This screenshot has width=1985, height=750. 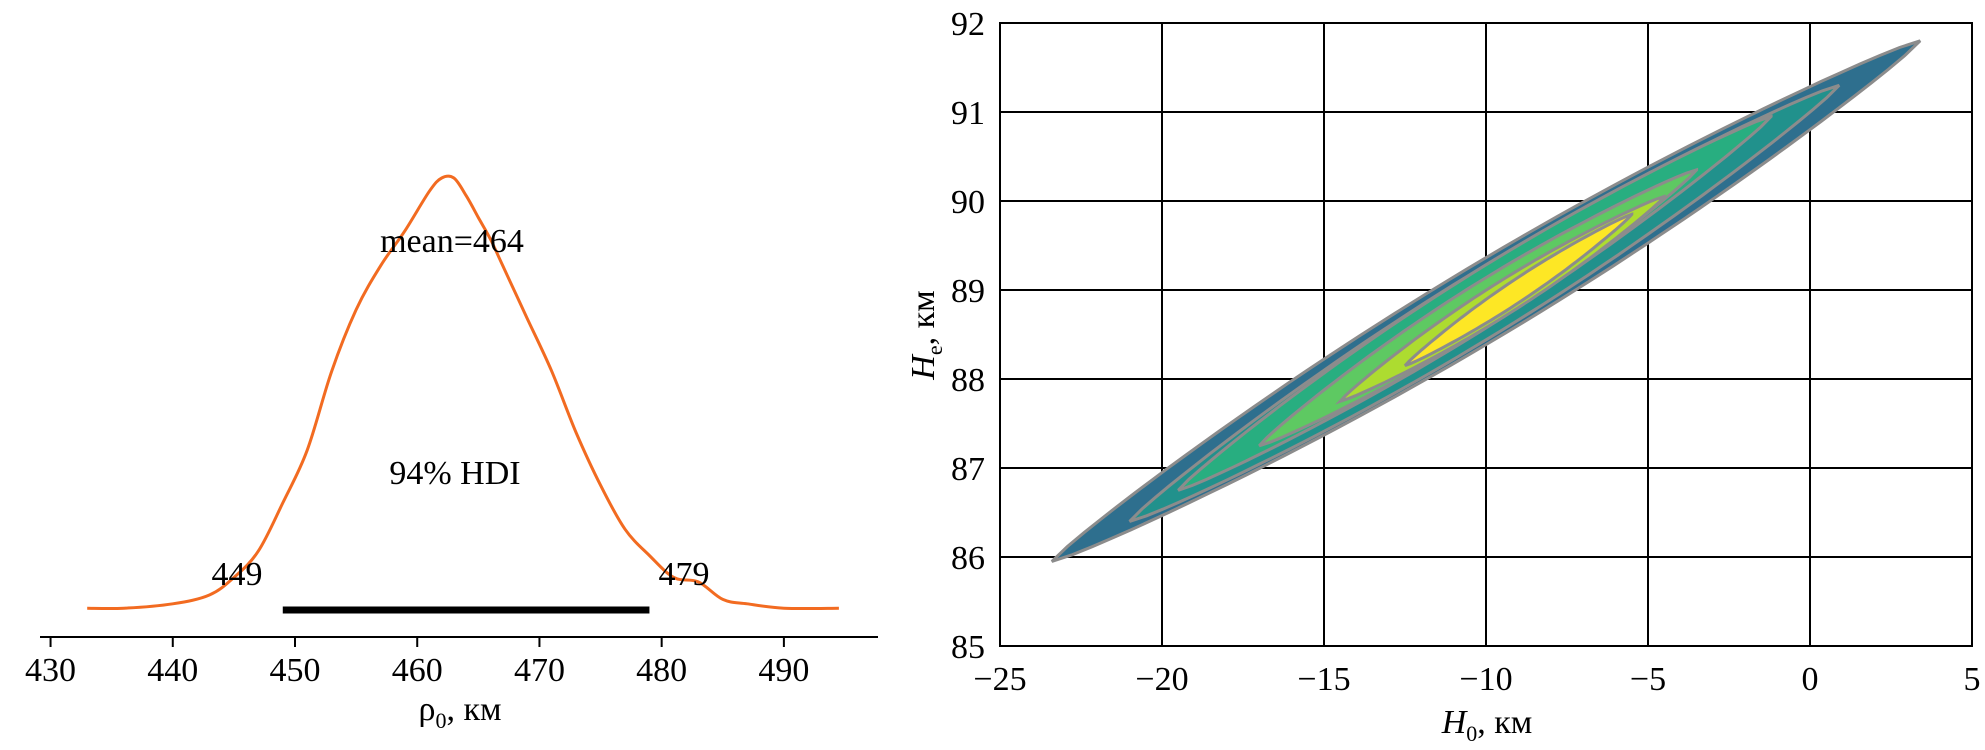 I want to click on density-x-tick-label: 490, so click(x=783, y=670).